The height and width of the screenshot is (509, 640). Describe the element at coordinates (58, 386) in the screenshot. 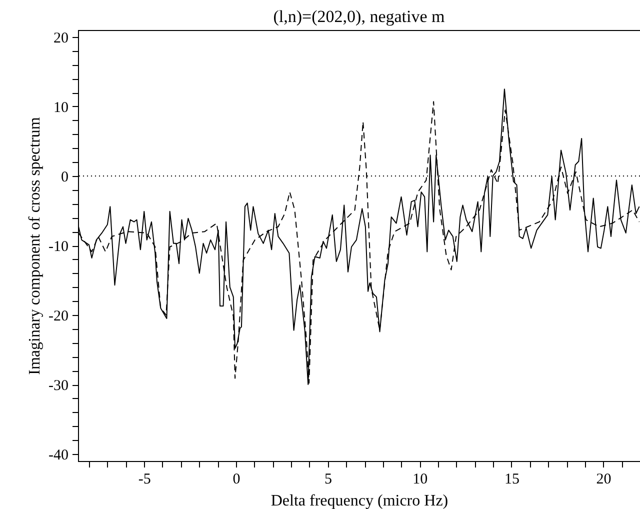

I see `y-tick-label: -30` at that location.